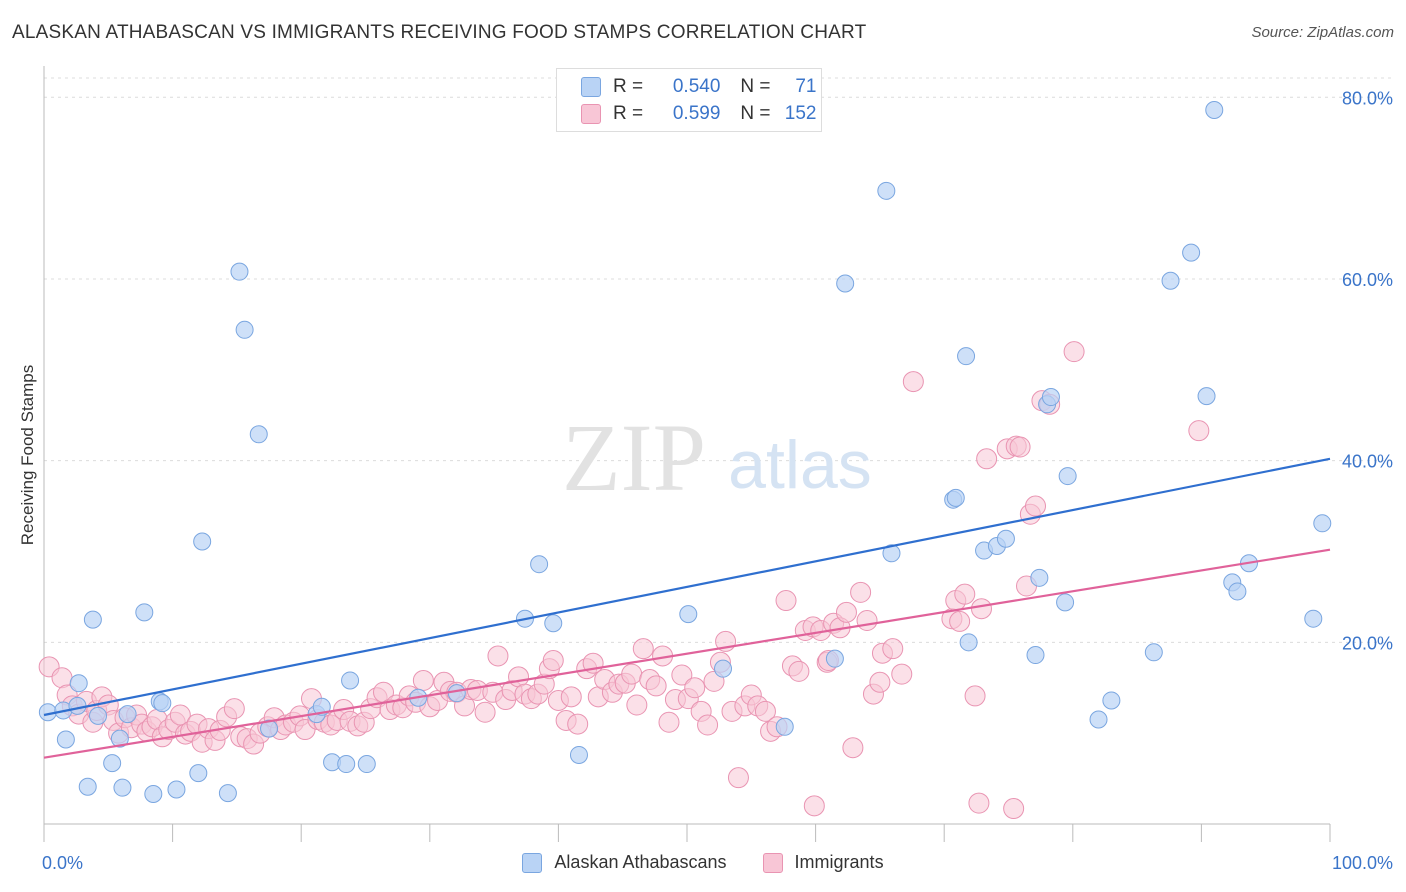 The width and height of the screenshot is (1406, 892). I want to click on source-credit: Source: ZipAtlas.com, so click(1322, 32).